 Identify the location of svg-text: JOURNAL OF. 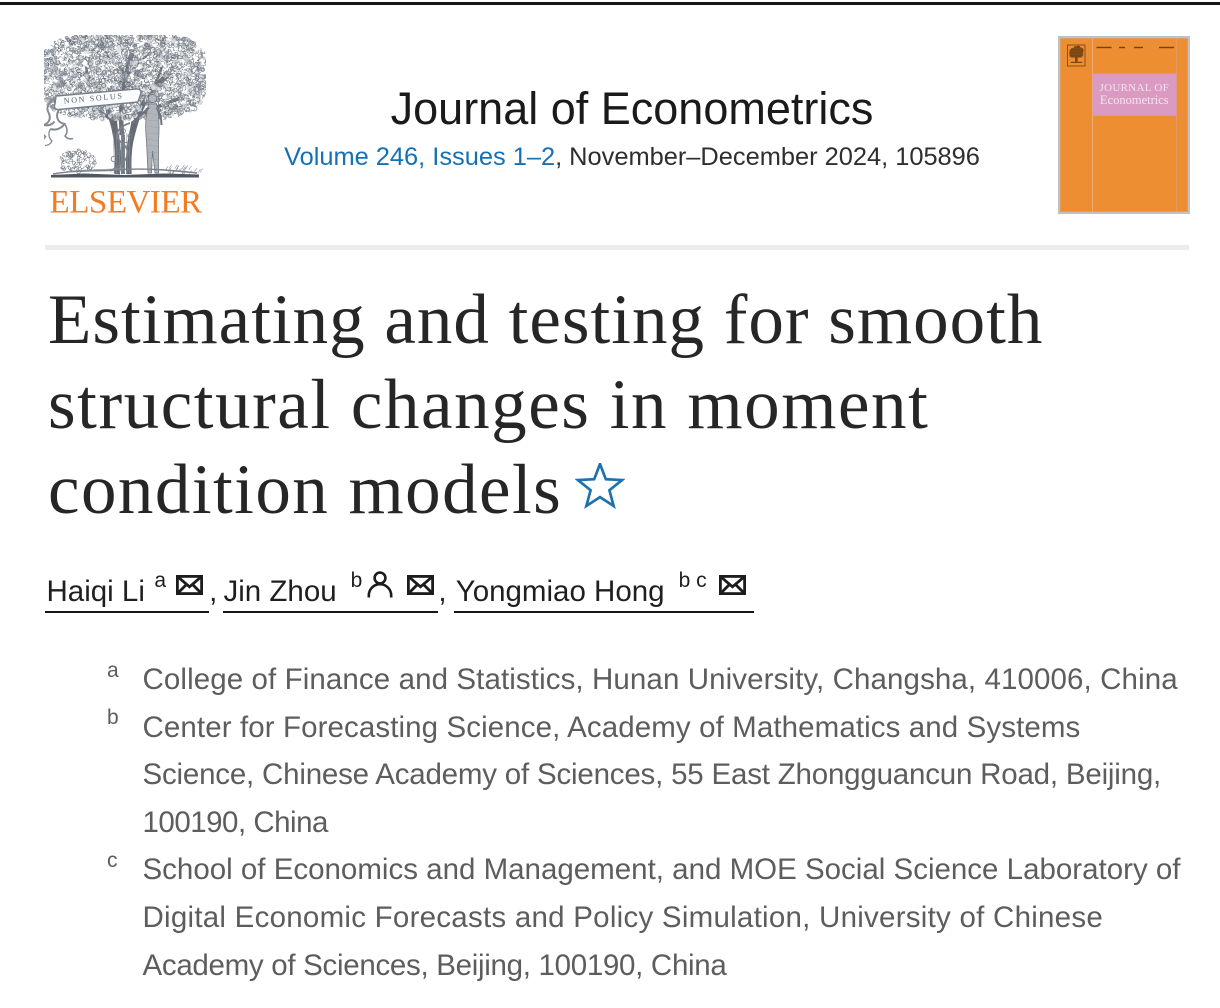
(1135, 88).